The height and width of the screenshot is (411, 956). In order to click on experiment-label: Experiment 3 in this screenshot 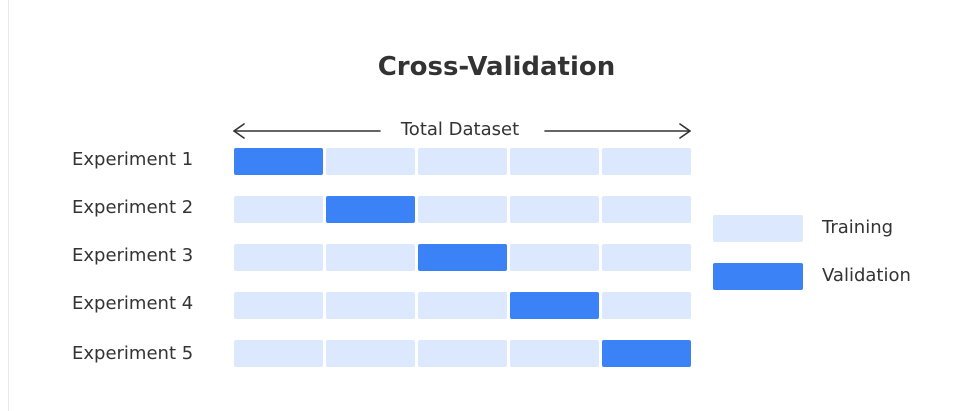, I will do `click(133, 255)`.